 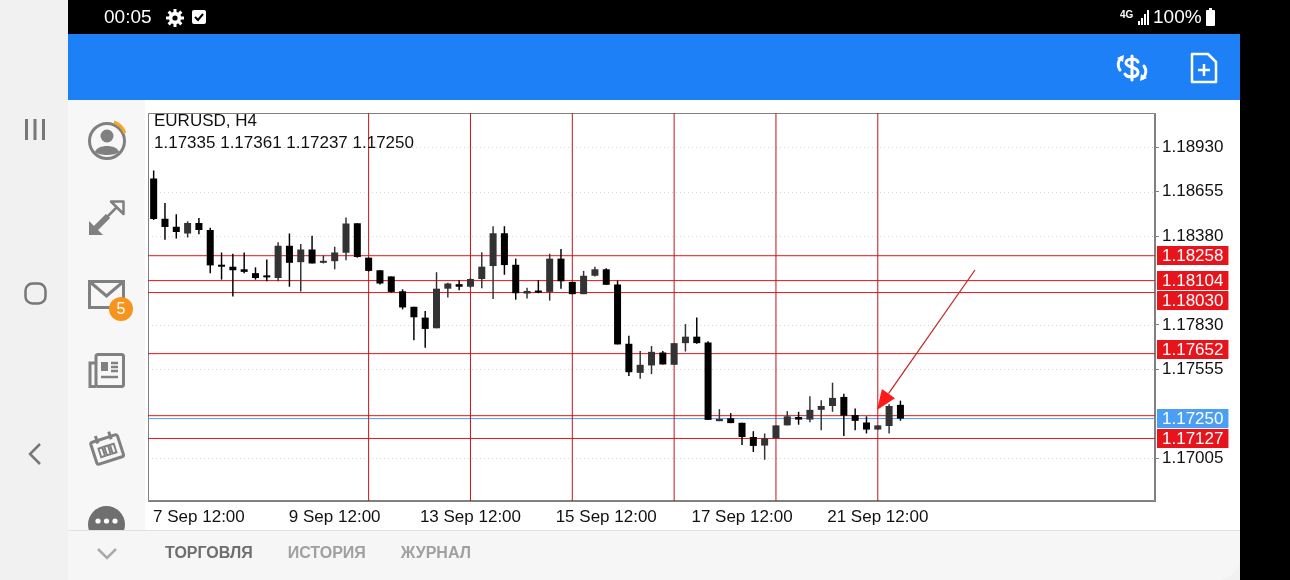 What do you see at coordinates (435, 553) in the screenshot?
I see `text: ЖУРНАЛ` at bounding box center [435, 553].